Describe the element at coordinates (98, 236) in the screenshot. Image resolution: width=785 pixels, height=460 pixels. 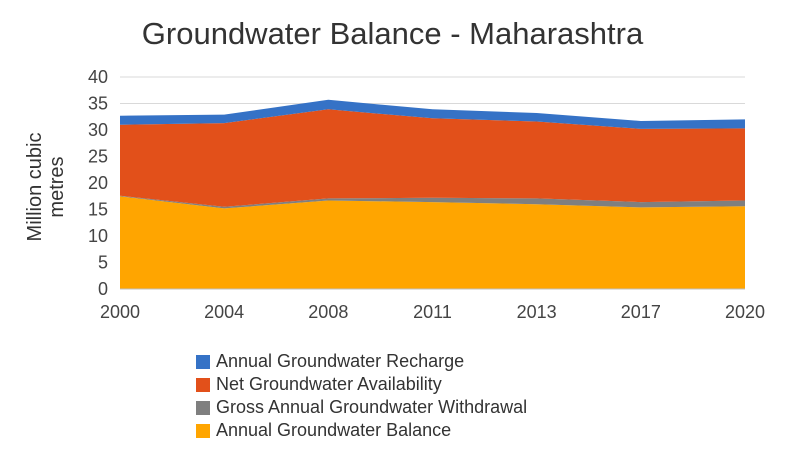
I see `y-tick-label: 10` at that location.